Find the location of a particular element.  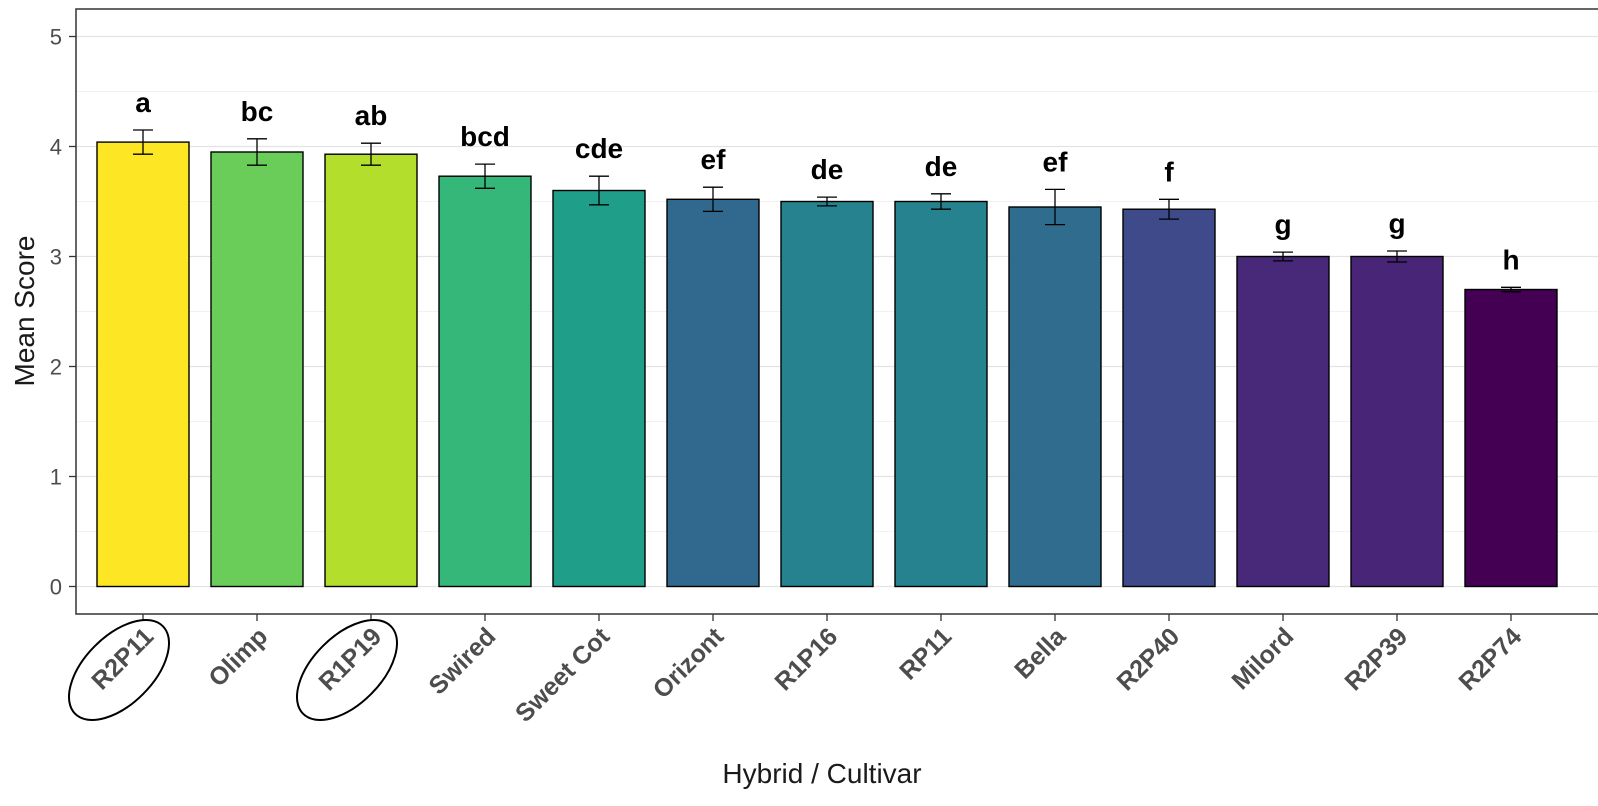

x-axis-title: Hybrid / Cultivar is located at coordinates (821, 773).